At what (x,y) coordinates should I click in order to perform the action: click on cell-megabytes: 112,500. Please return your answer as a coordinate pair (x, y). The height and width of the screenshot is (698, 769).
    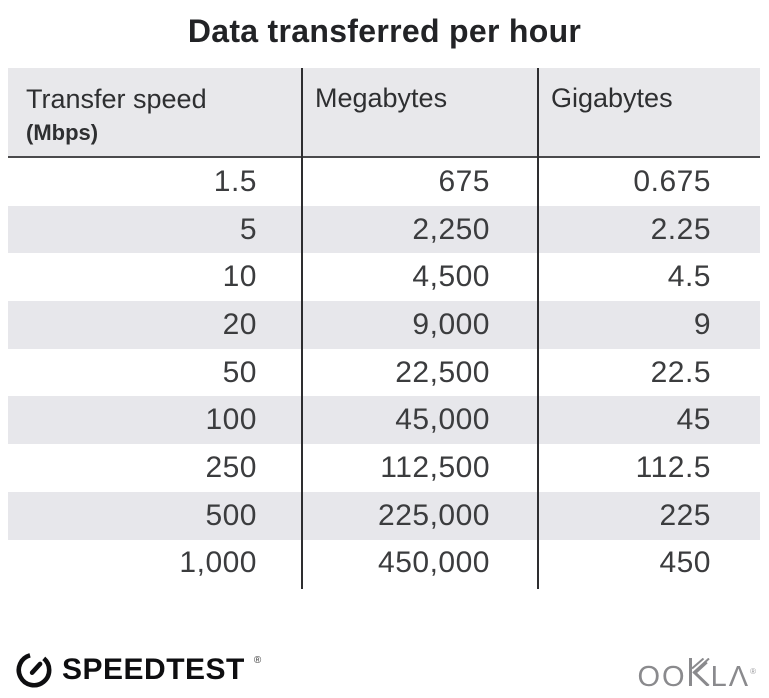
    Looking at the image, I should click on (435, 467).